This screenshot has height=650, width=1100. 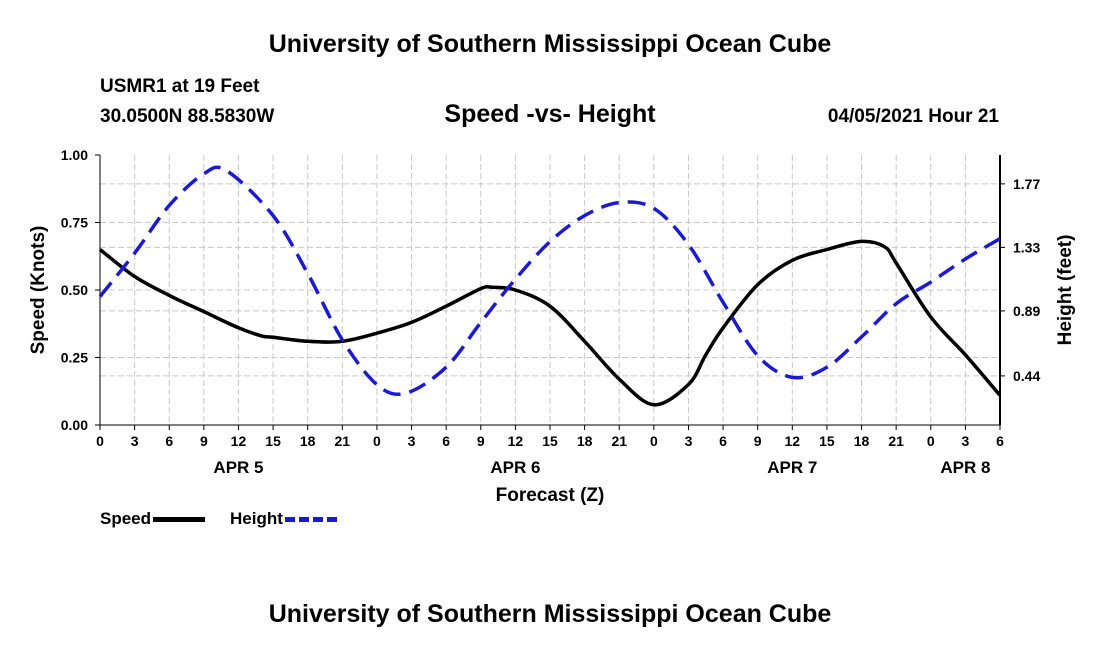 I want to click on y-tick-label: 1.00, so click(x=74, y=155).